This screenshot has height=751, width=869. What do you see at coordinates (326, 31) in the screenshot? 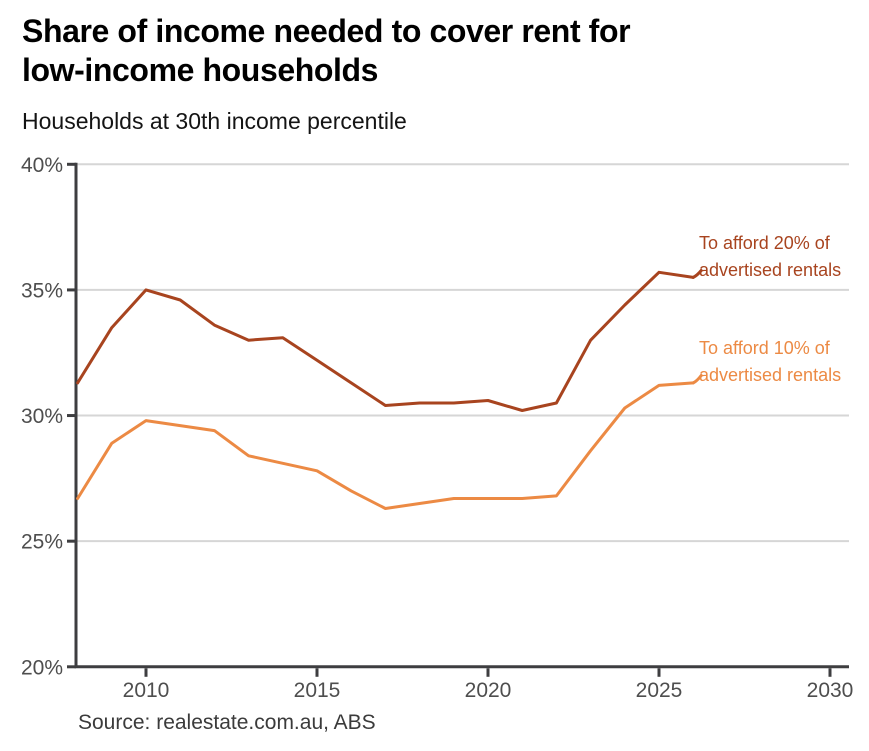
I see `chart-title-line-1: Share of income needed to cover rent for` at bounding box center [326, 31].